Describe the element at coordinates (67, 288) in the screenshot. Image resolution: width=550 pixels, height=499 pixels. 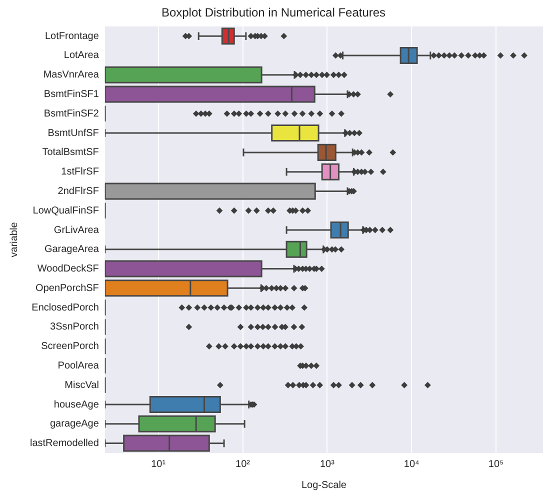
I see `y-tick-label: OpenPorchSF` at that location.